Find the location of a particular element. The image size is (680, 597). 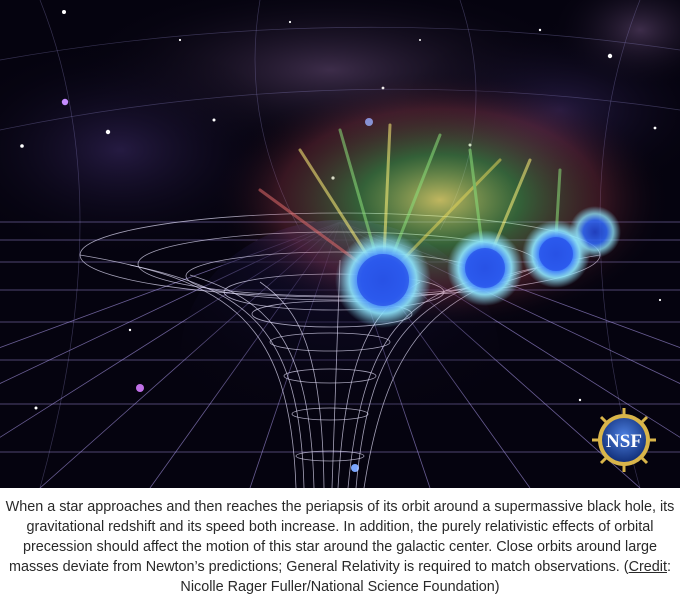

credit-link: Credit is located at coordinates (647, 567).